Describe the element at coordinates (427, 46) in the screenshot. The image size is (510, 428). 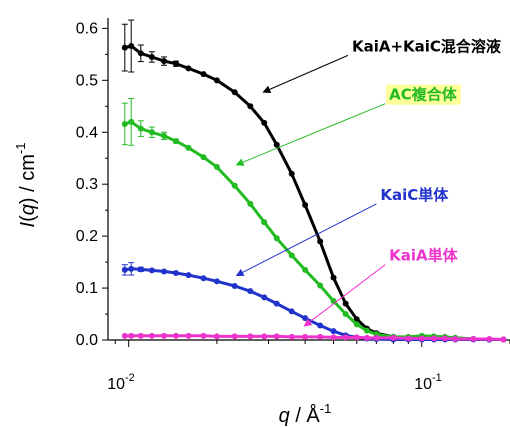
I see `annotation-label: KaiA+KaiC混合溶液` at that location.